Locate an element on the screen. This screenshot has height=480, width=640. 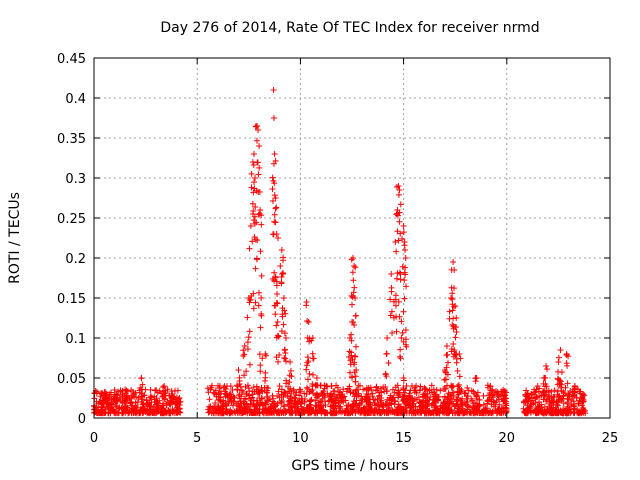
y-tick-label: 0 is located at coordinates (82, 419).